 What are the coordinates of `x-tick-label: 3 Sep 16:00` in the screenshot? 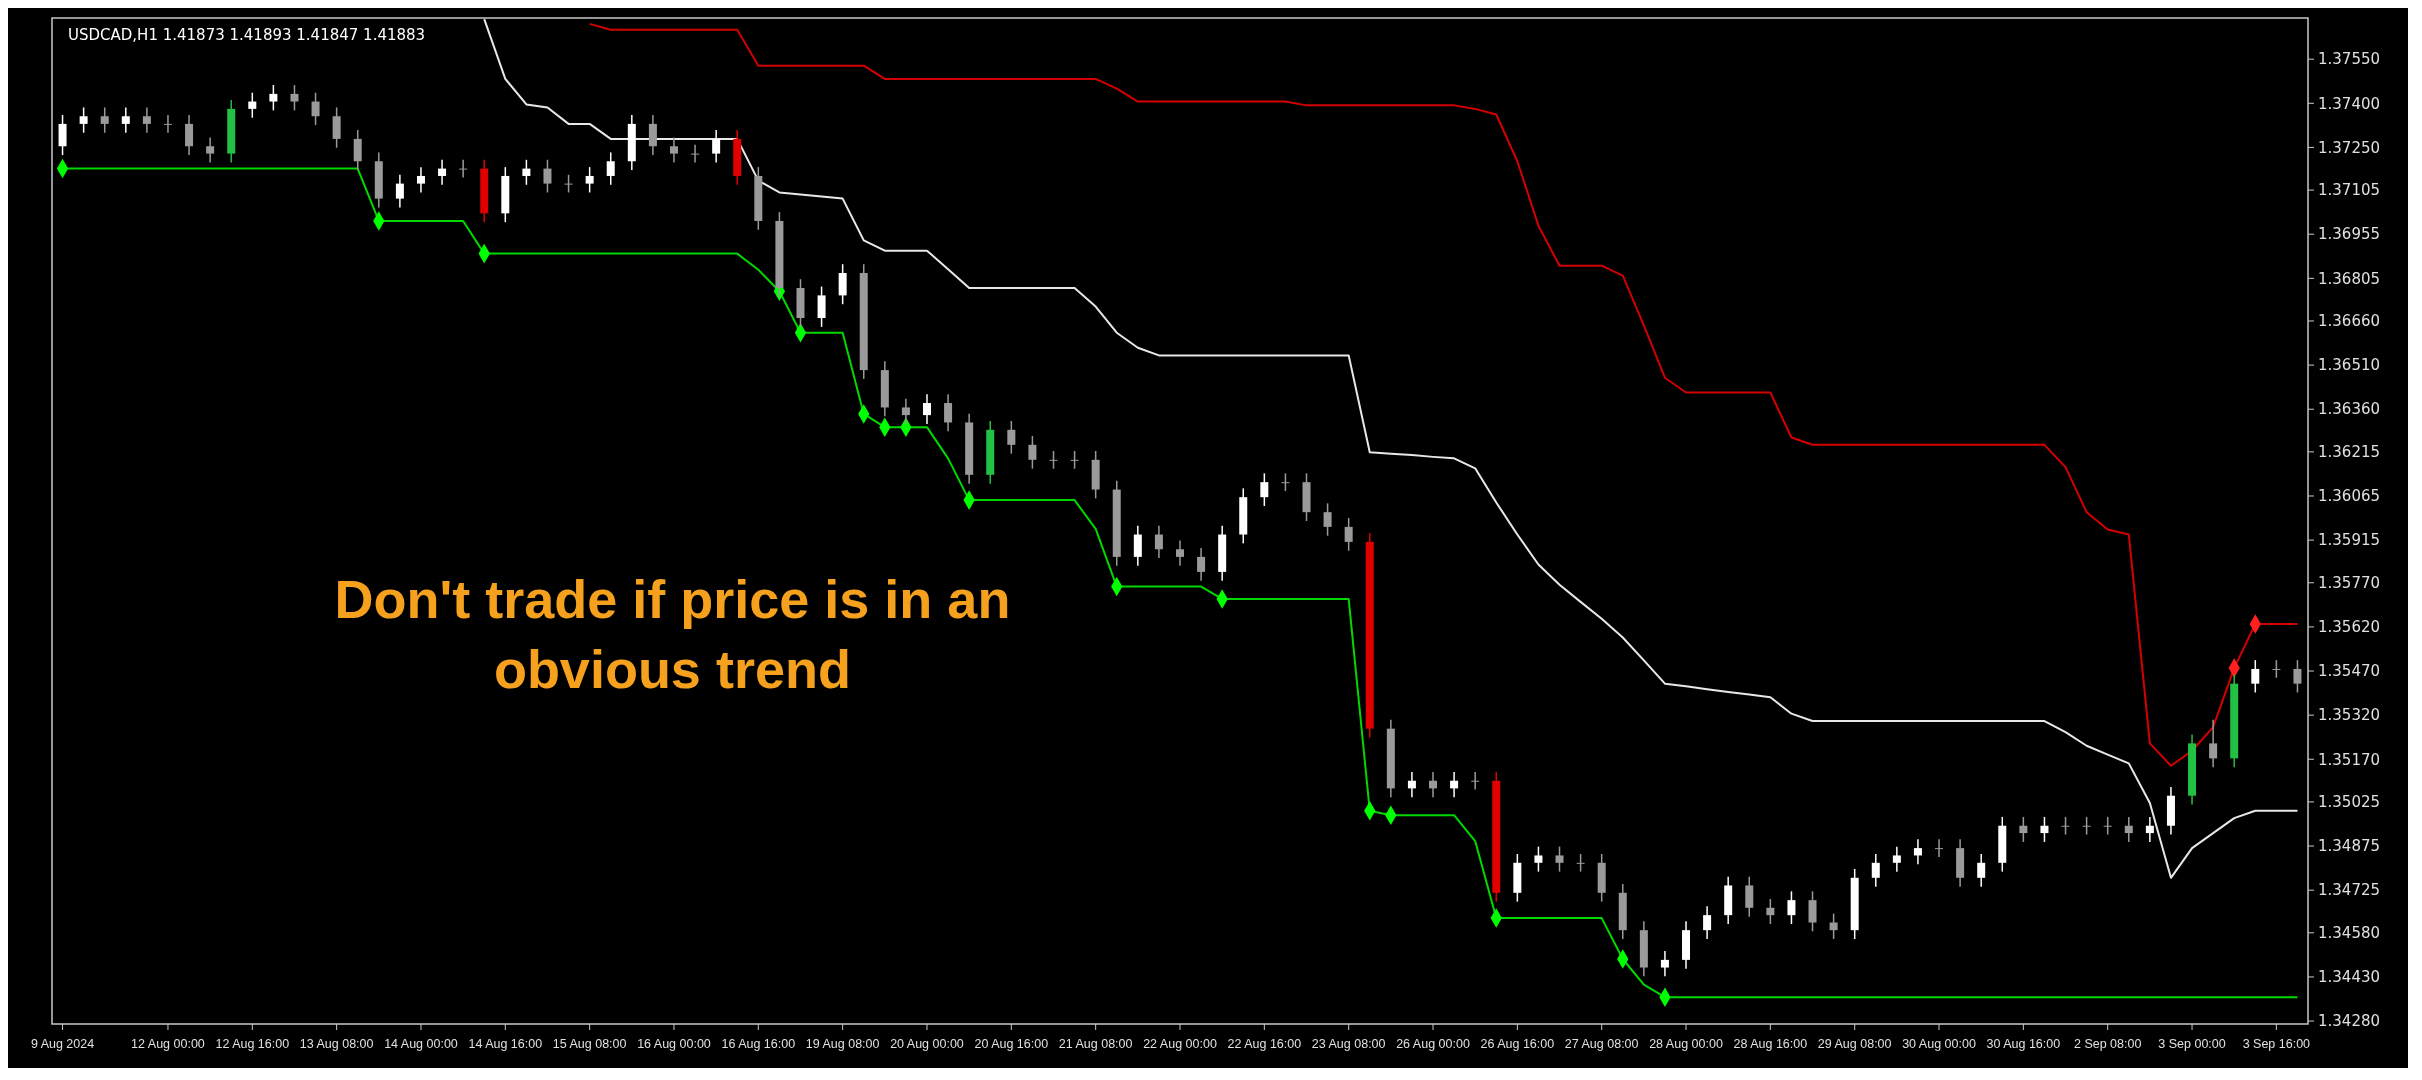 It's located at (2276, 1044).